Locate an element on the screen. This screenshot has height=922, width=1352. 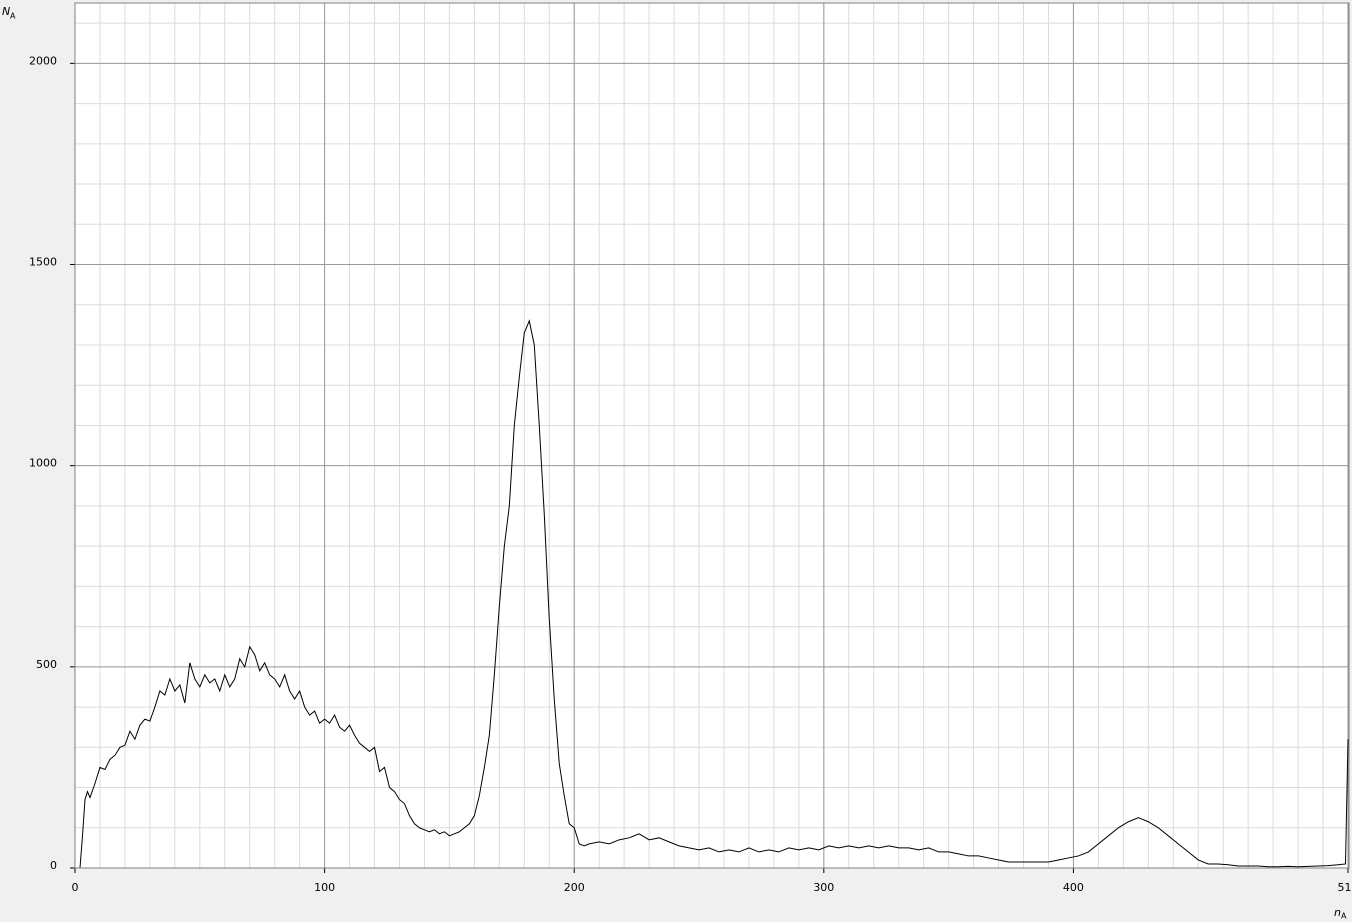
x-tick-label: 100 is located at coordinates (324, 887).